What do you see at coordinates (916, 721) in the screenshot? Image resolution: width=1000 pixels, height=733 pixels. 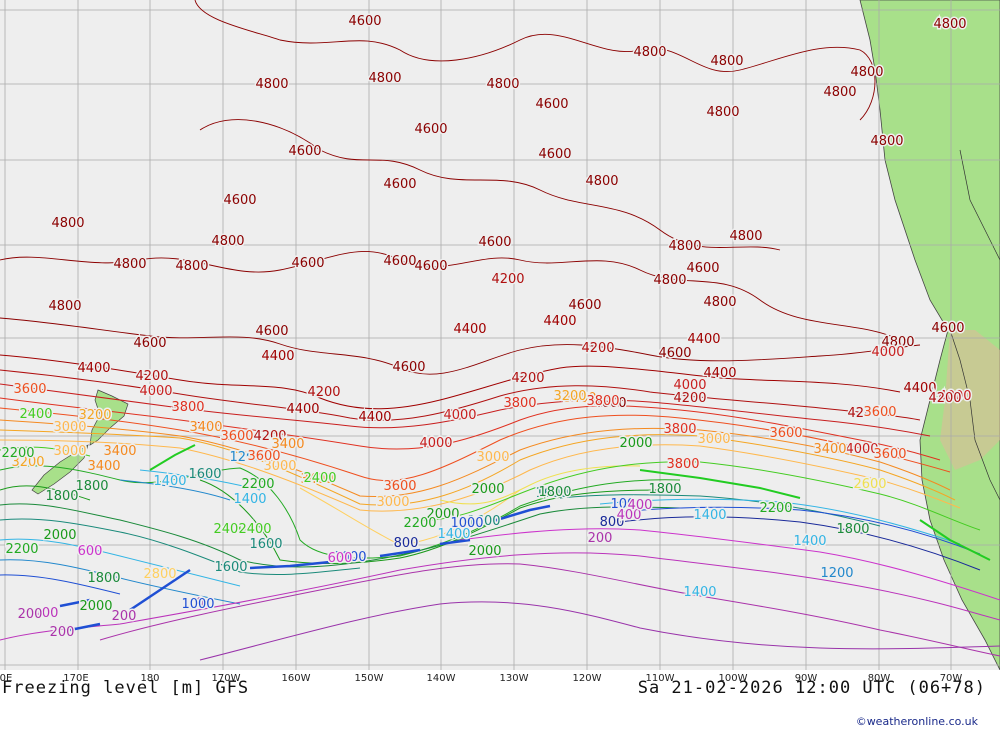 I see `credit-link: ©weatheronline.co.uk` at bounding box center [916, 721].